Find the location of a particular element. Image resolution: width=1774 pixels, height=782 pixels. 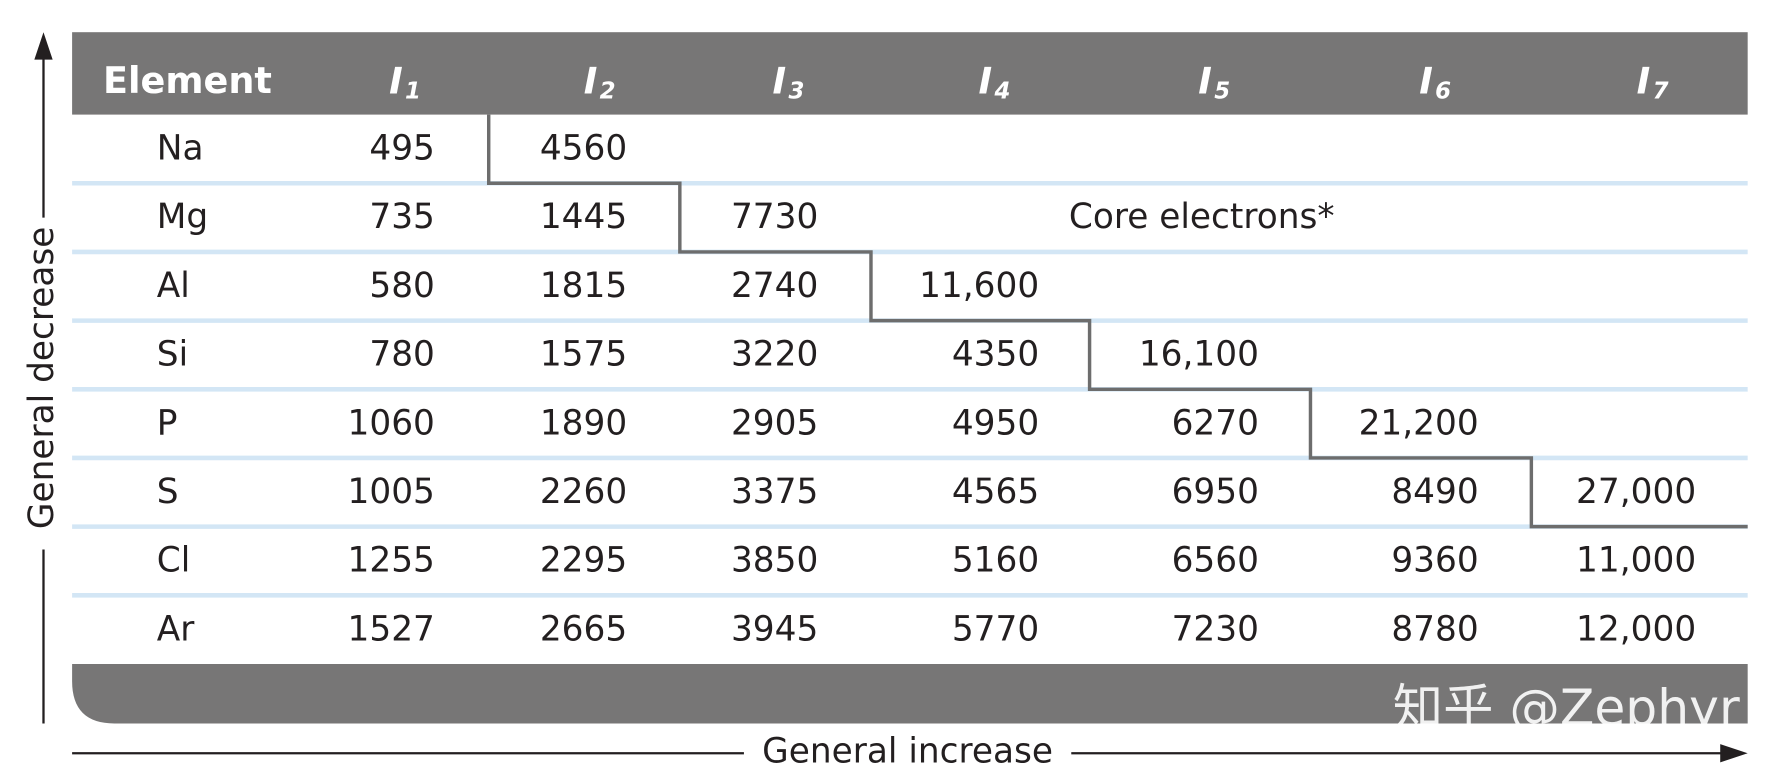

core-label: Core electrons* is located at coordinates (1202, 217).